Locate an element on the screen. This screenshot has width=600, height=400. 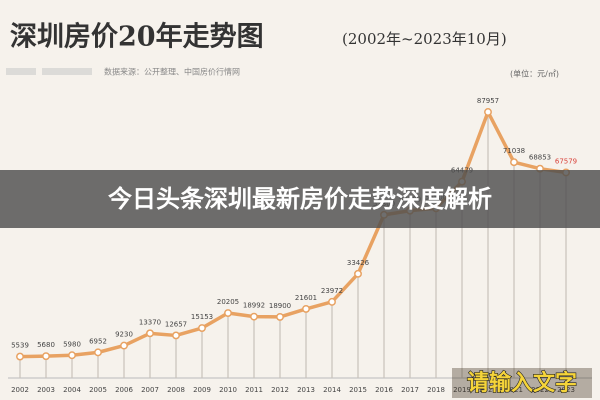
x-tick-label: 2007 is located at coordinates (150, 390).